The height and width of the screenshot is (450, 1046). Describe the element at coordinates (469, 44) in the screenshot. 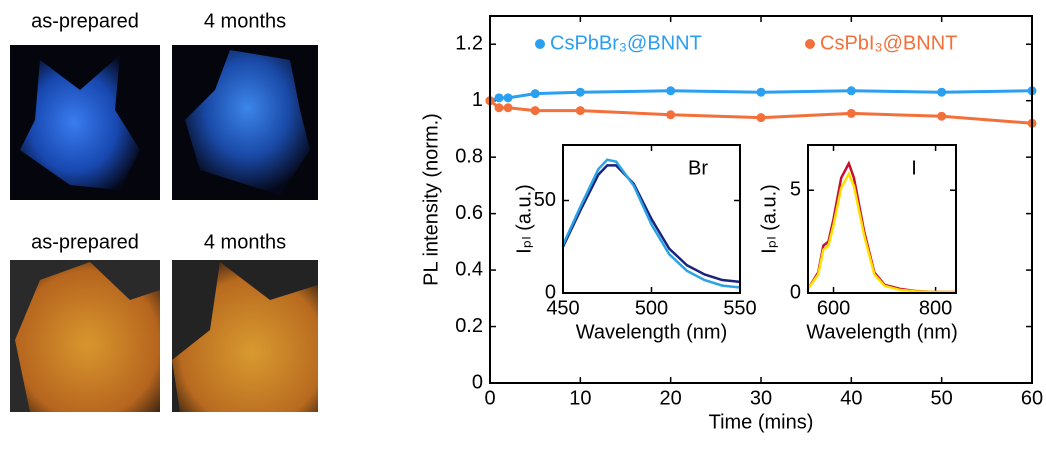

I see `y-tick-label: 1.2` at that location.